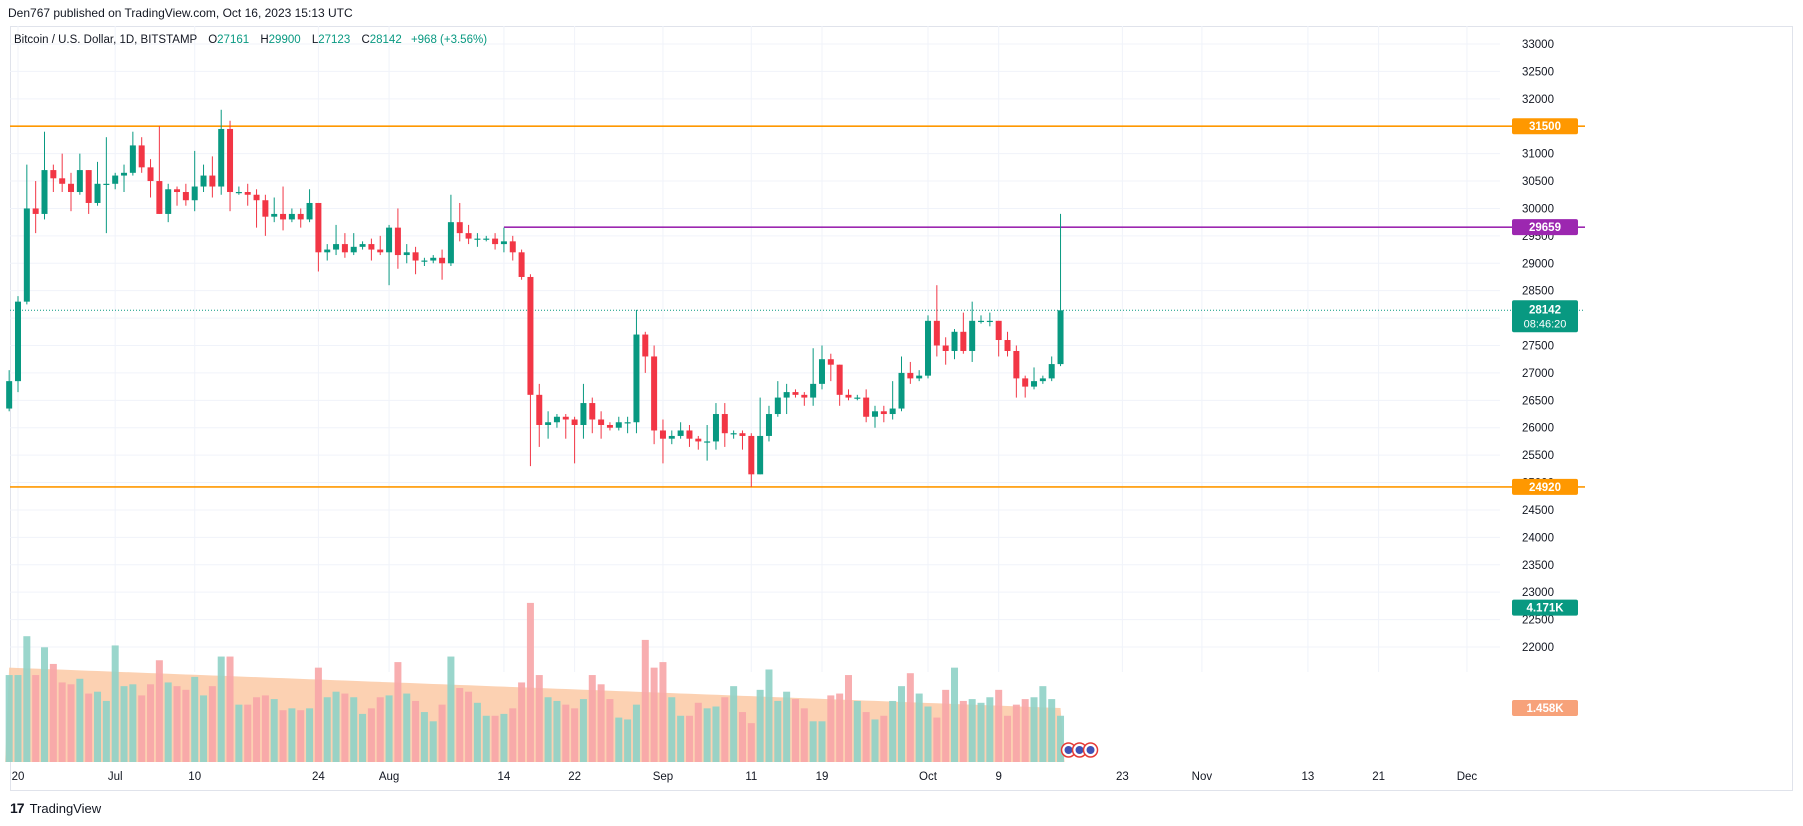 This screenshot has width=1803, height=826. I want to click on volume-ma-tag-text: 1.458K, so click(1545, 709).